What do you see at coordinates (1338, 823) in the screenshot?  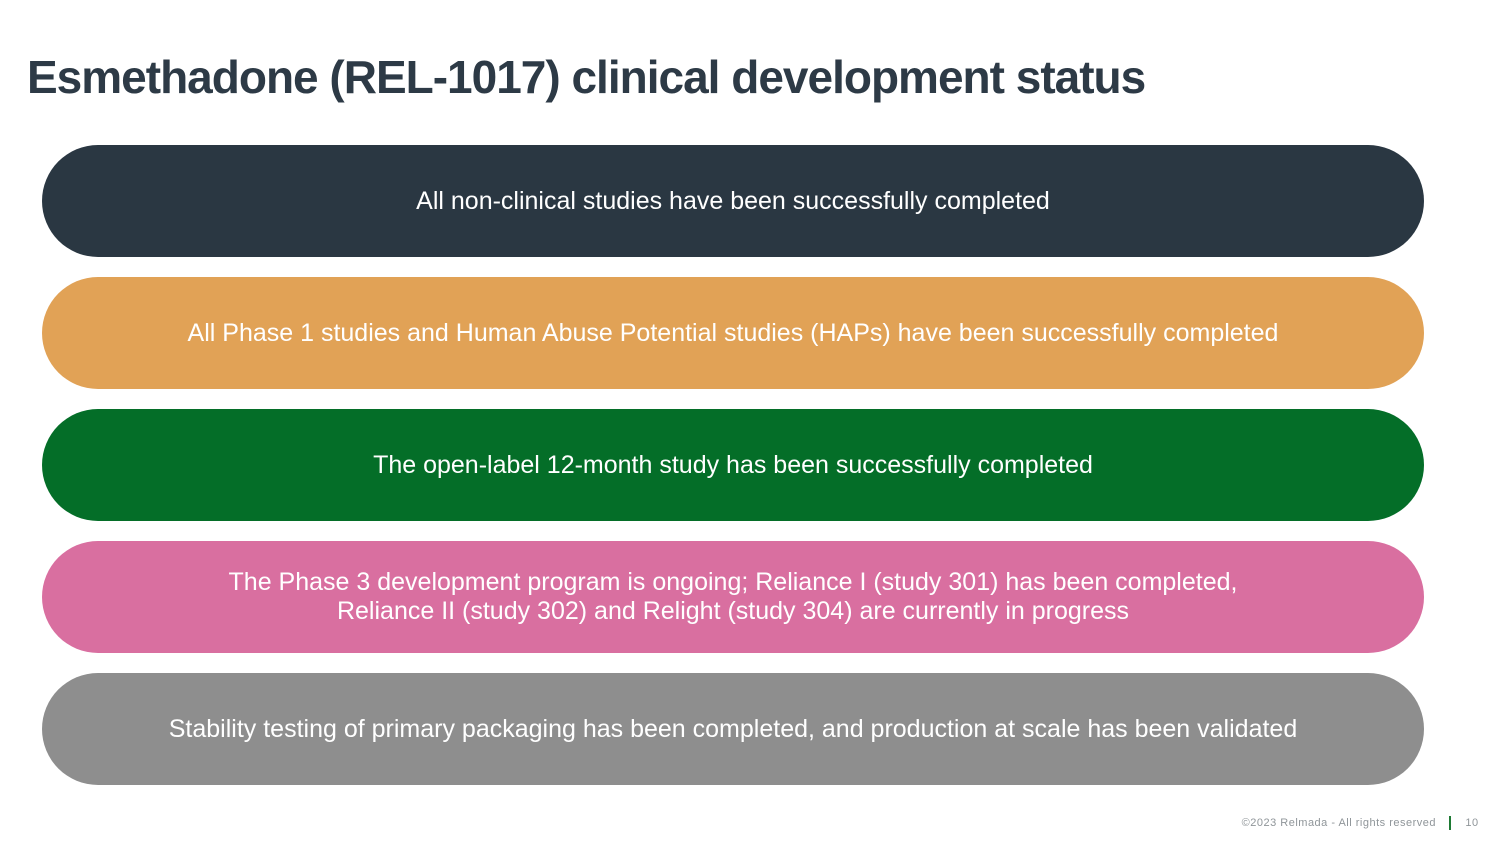 I see `copyright-text: ©2023 Relmada - All rights reserved` at bounding box center [1338, 823].